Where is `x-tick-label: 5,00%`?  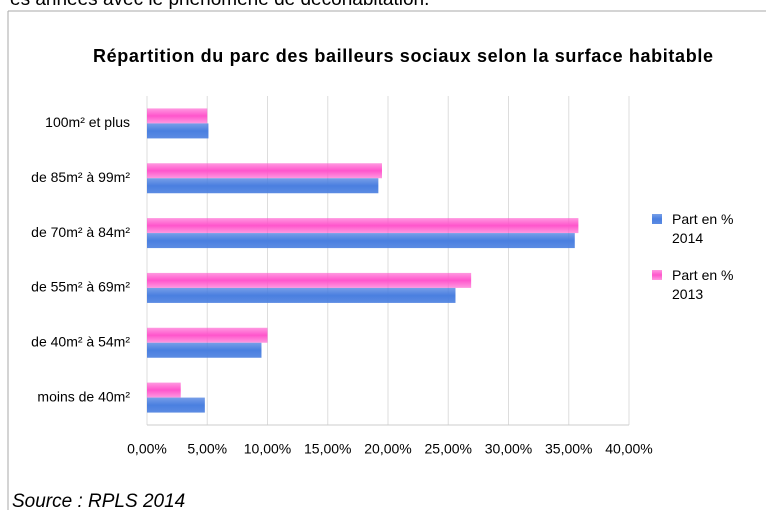
x-tick-label: 5,00% is located at coordinates (207, 449).